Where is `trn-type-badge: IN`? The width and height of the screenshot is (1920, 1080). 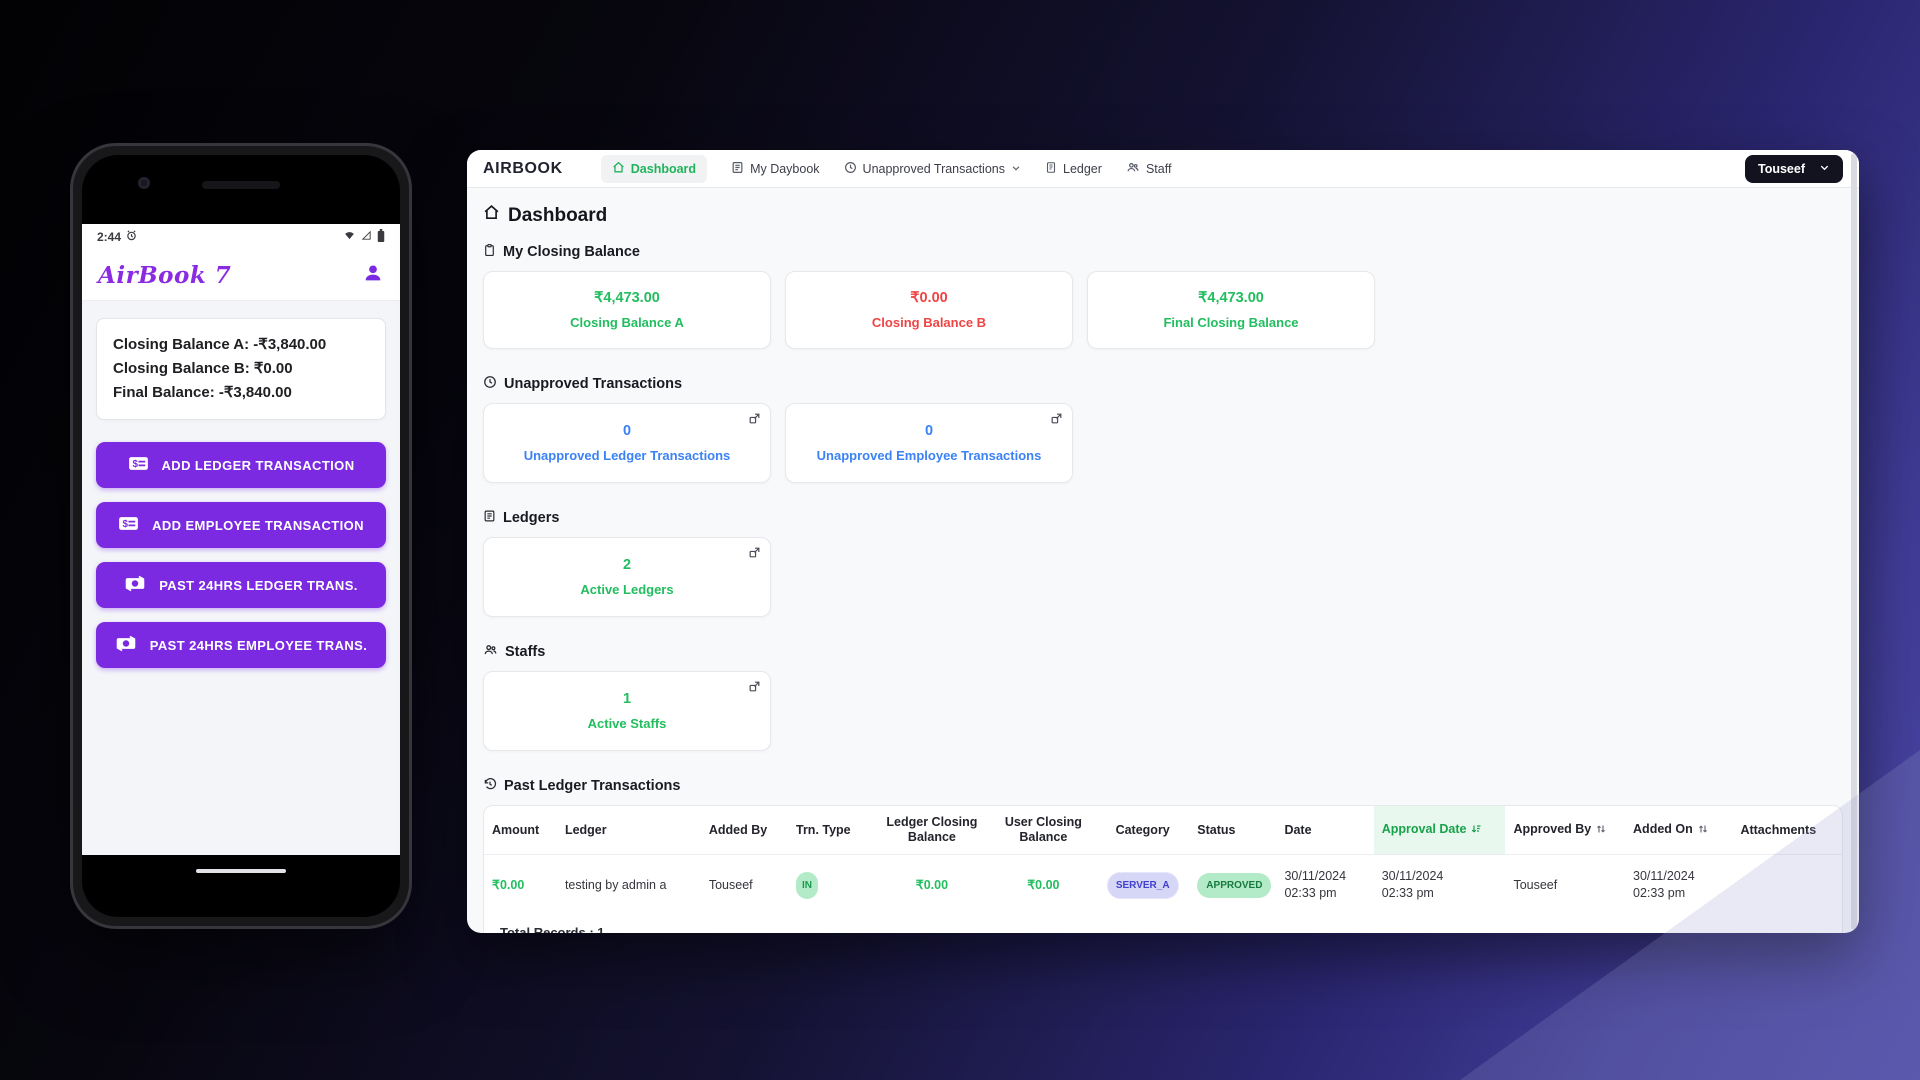
trn-type-badge: IN is located at coordinates (807, 885).